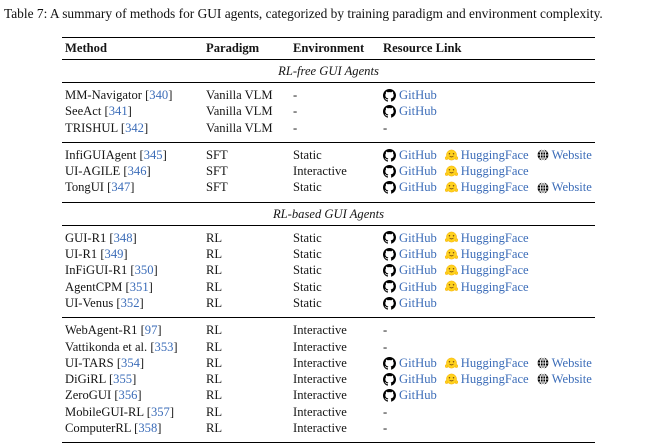 This screenshot has width=660, height=443. I want to click on method-name: MobileGUI-RL, so click(104, 411).